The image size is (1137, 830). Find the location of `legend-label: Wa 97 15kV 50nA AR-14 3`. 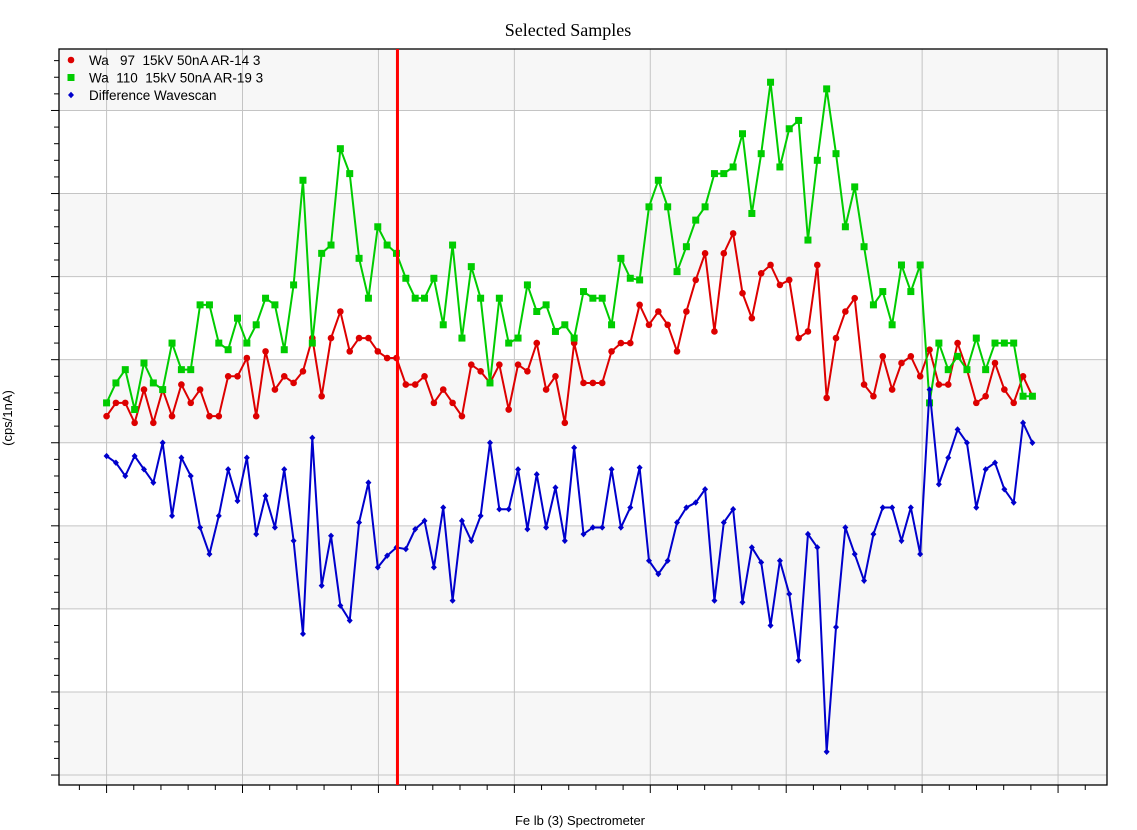

legend-label: Wa 97 15kV 50nA AR-14 3 is located at coordinates (174, 60).